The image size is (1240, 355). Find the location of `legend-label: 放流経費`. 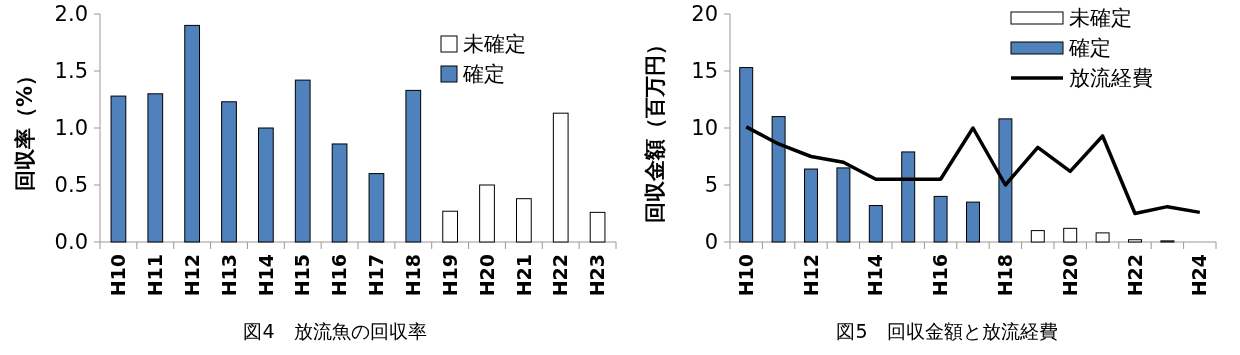

legend-label: 放流経費 is located at coordinates (1111, 78).